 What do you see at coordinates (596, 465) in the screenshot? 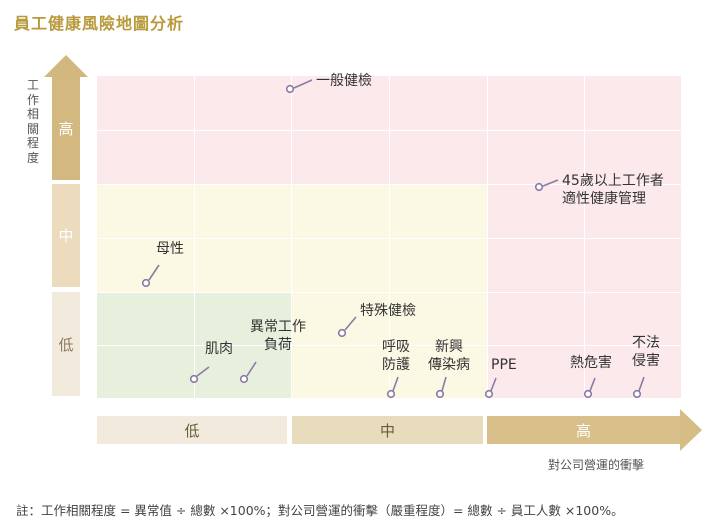
I see `x-axis-label: 對公司營運的衝擊` at bounding box center [596, 465].